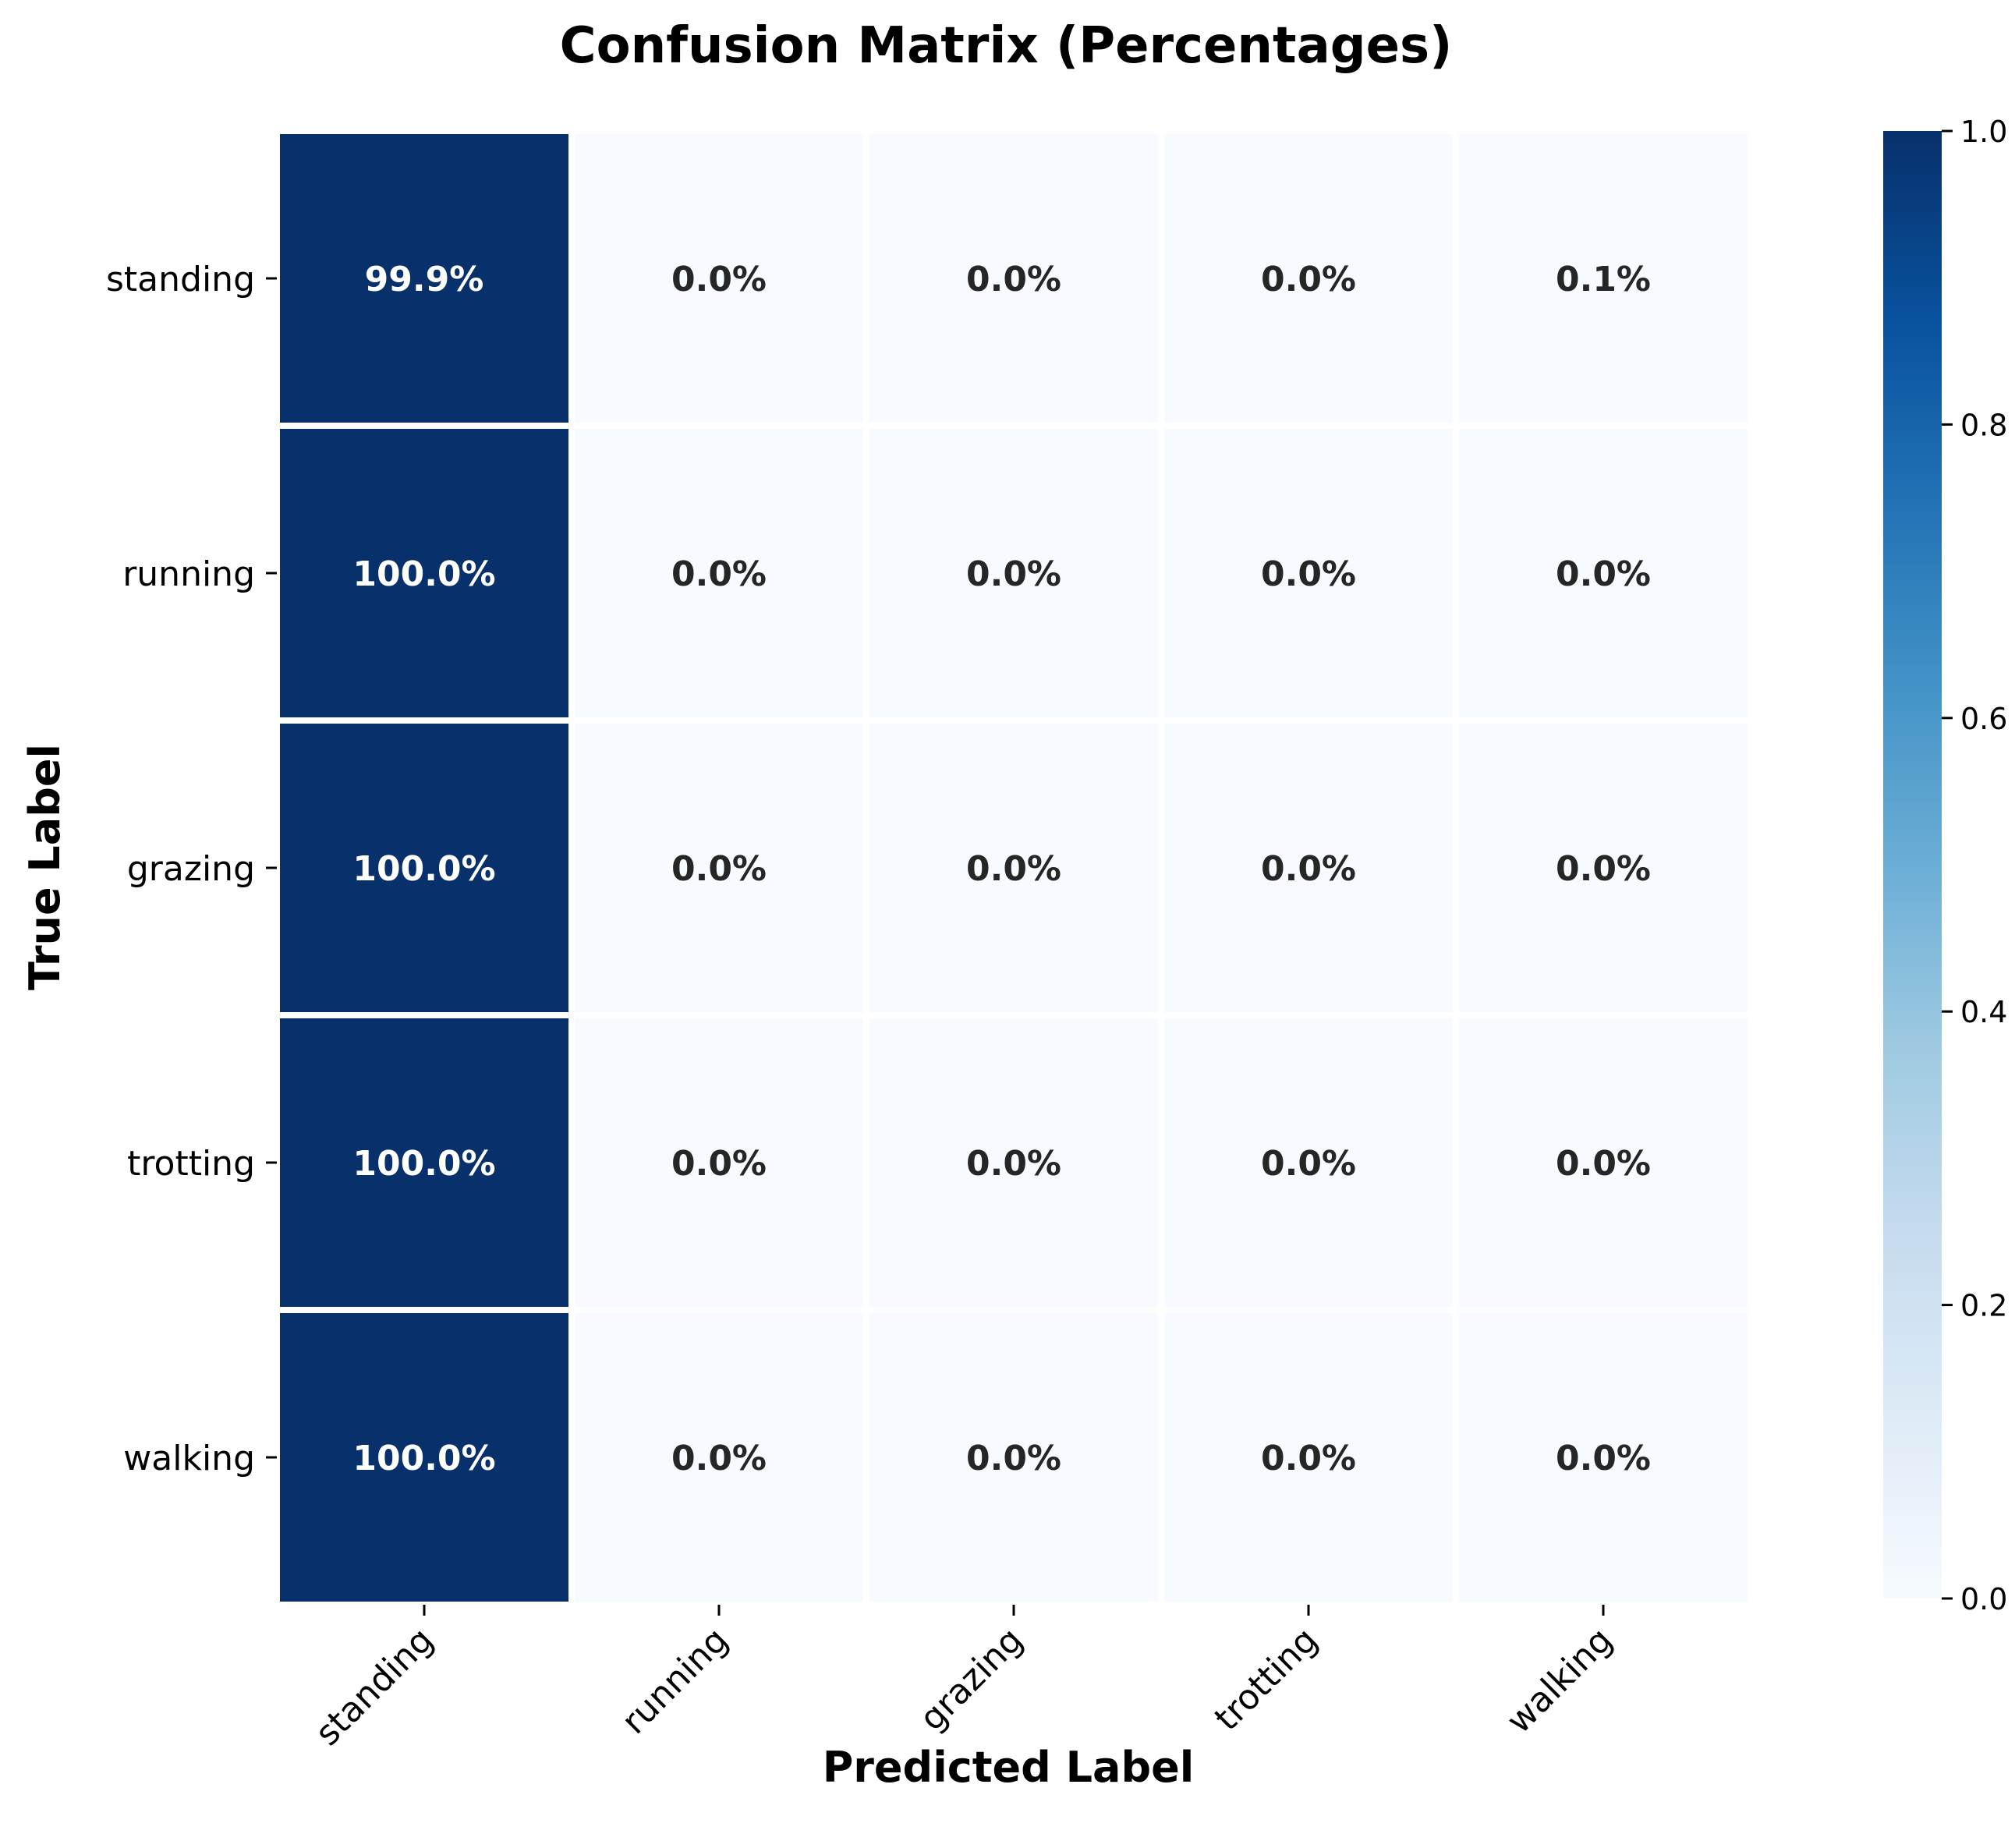 The width and height of the screenshot is (2015, 1848). Describe the element at coordinates (374, 1687) in the screenshot. I see `x-tick-label: standing` at that location.